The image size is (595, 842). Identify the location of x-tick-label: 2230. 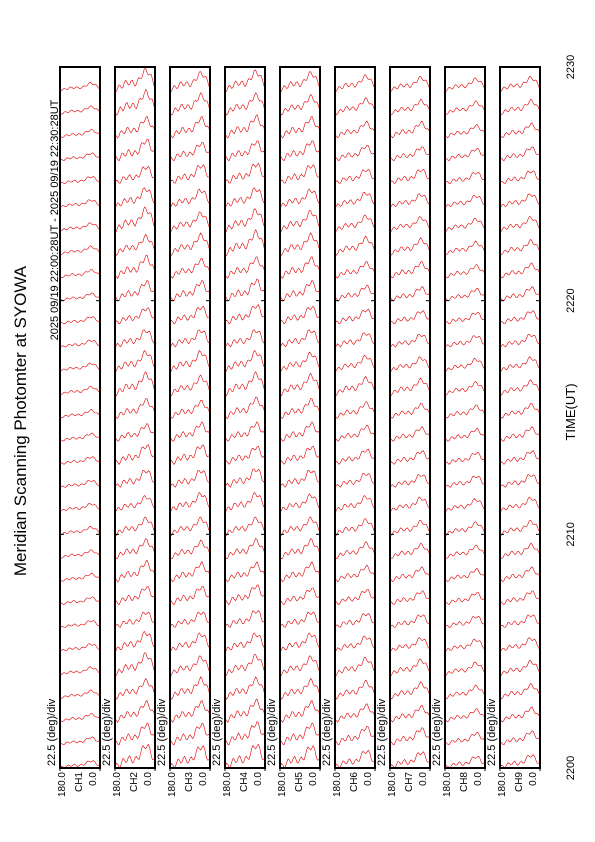
(571, 67).